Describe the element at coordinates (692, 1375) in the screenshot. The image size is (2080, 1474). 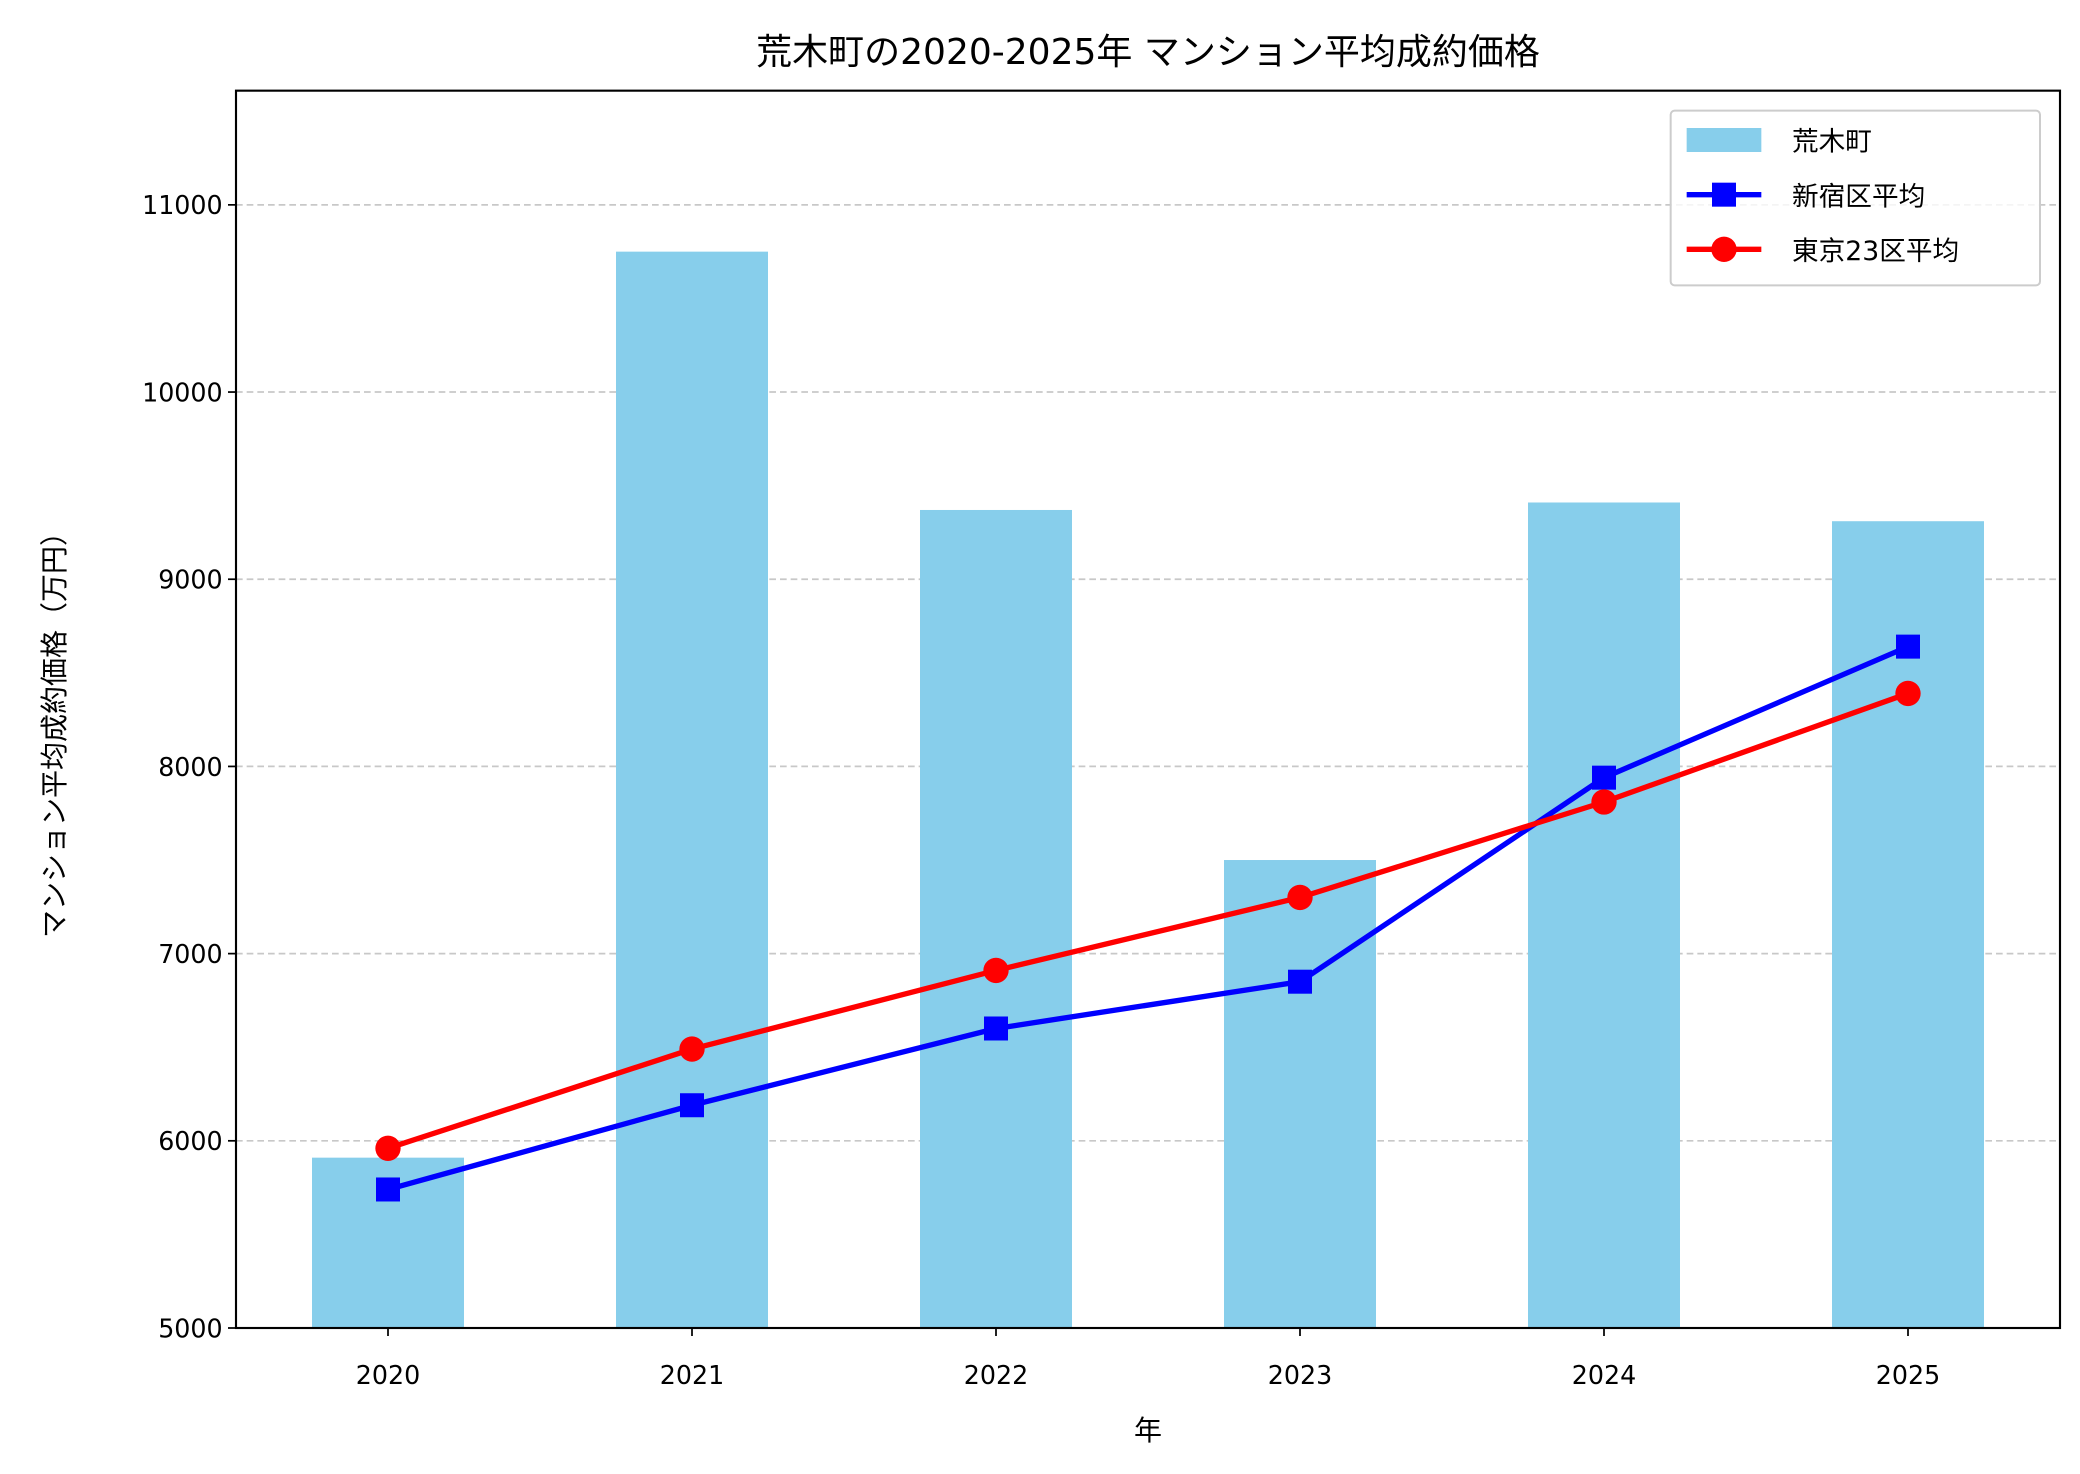
I see `x-tick-label: 2021` at that location.